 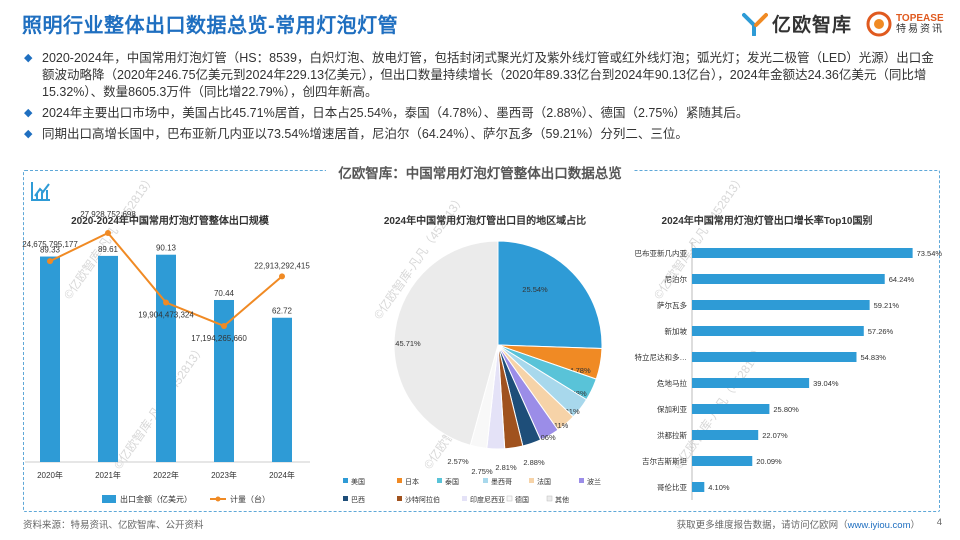 What do you see at coordinates (422, 499) in the screenshot?
I see `chart2-legend-label: 沙特阿拉伯` at bounding box center [422, 499].